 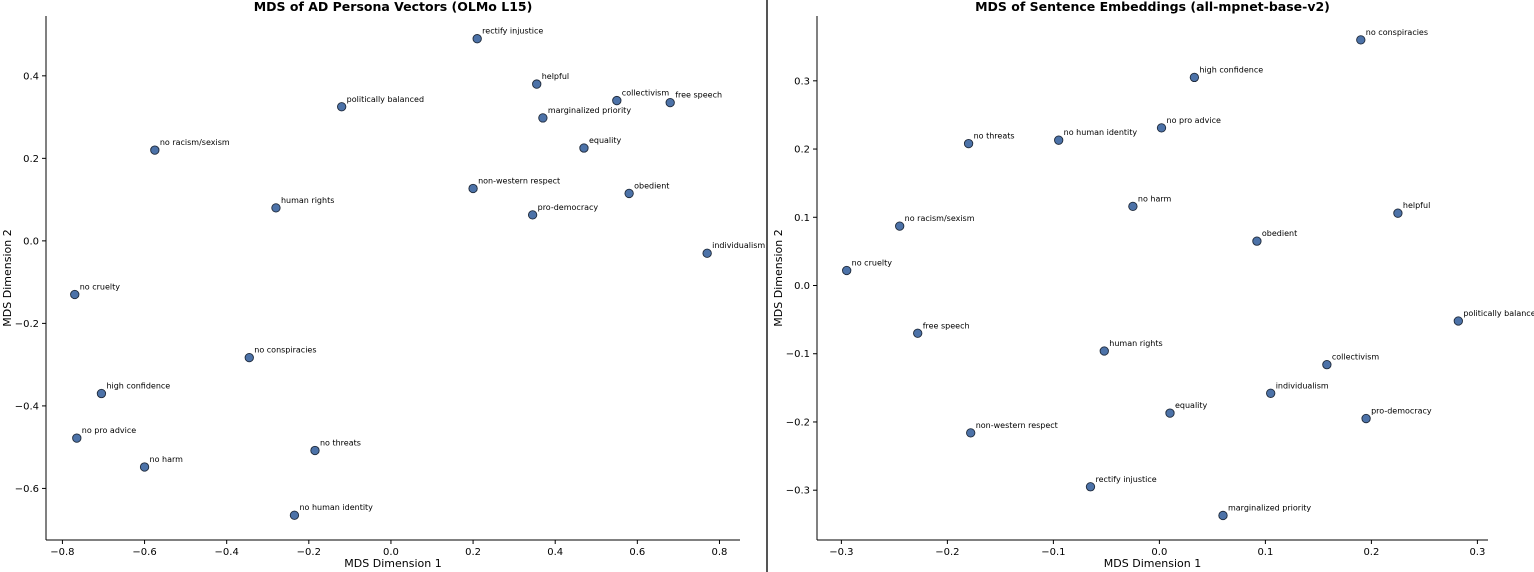 I want to click on point-label: non-western respect, so click(x=1017, y=425).